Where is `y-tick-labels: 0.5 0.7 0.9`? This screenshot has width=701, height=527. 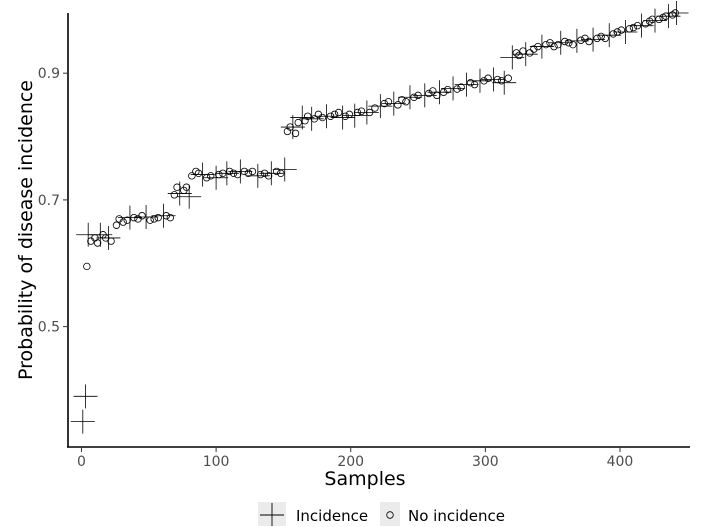 y-tick-labels: 0.5 0.7 0.9 is located at coordinates (53, 201).